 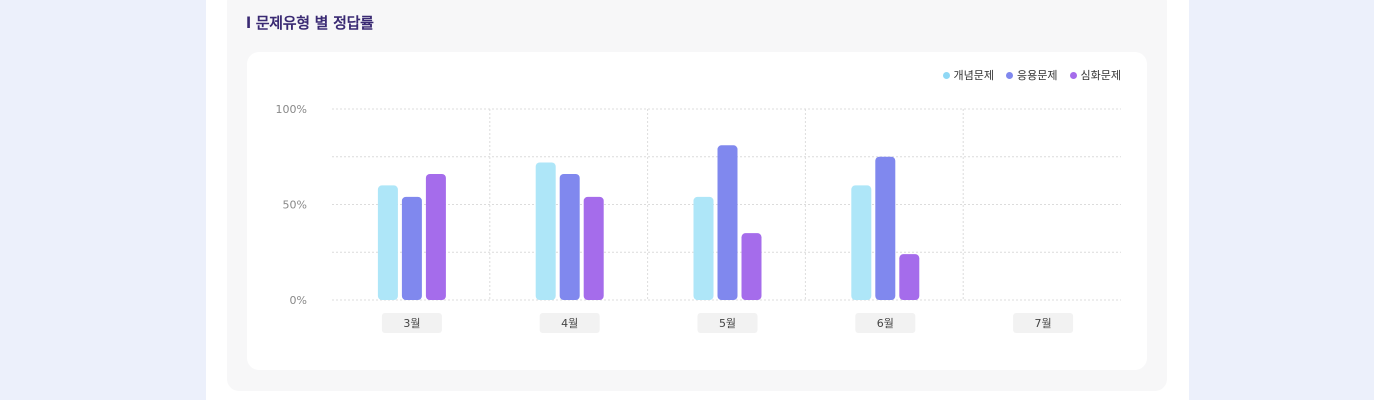 What do you see at coordinates (295, 205) in the screenshot?
I see `y-tick-label: 50%` at bounding box center [295, 205].